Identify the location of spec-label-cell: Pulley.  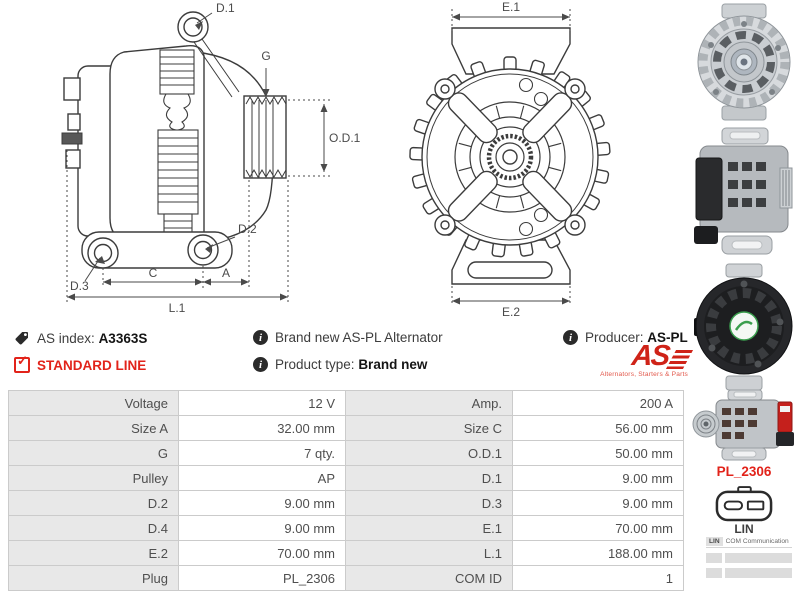
(93, 478).